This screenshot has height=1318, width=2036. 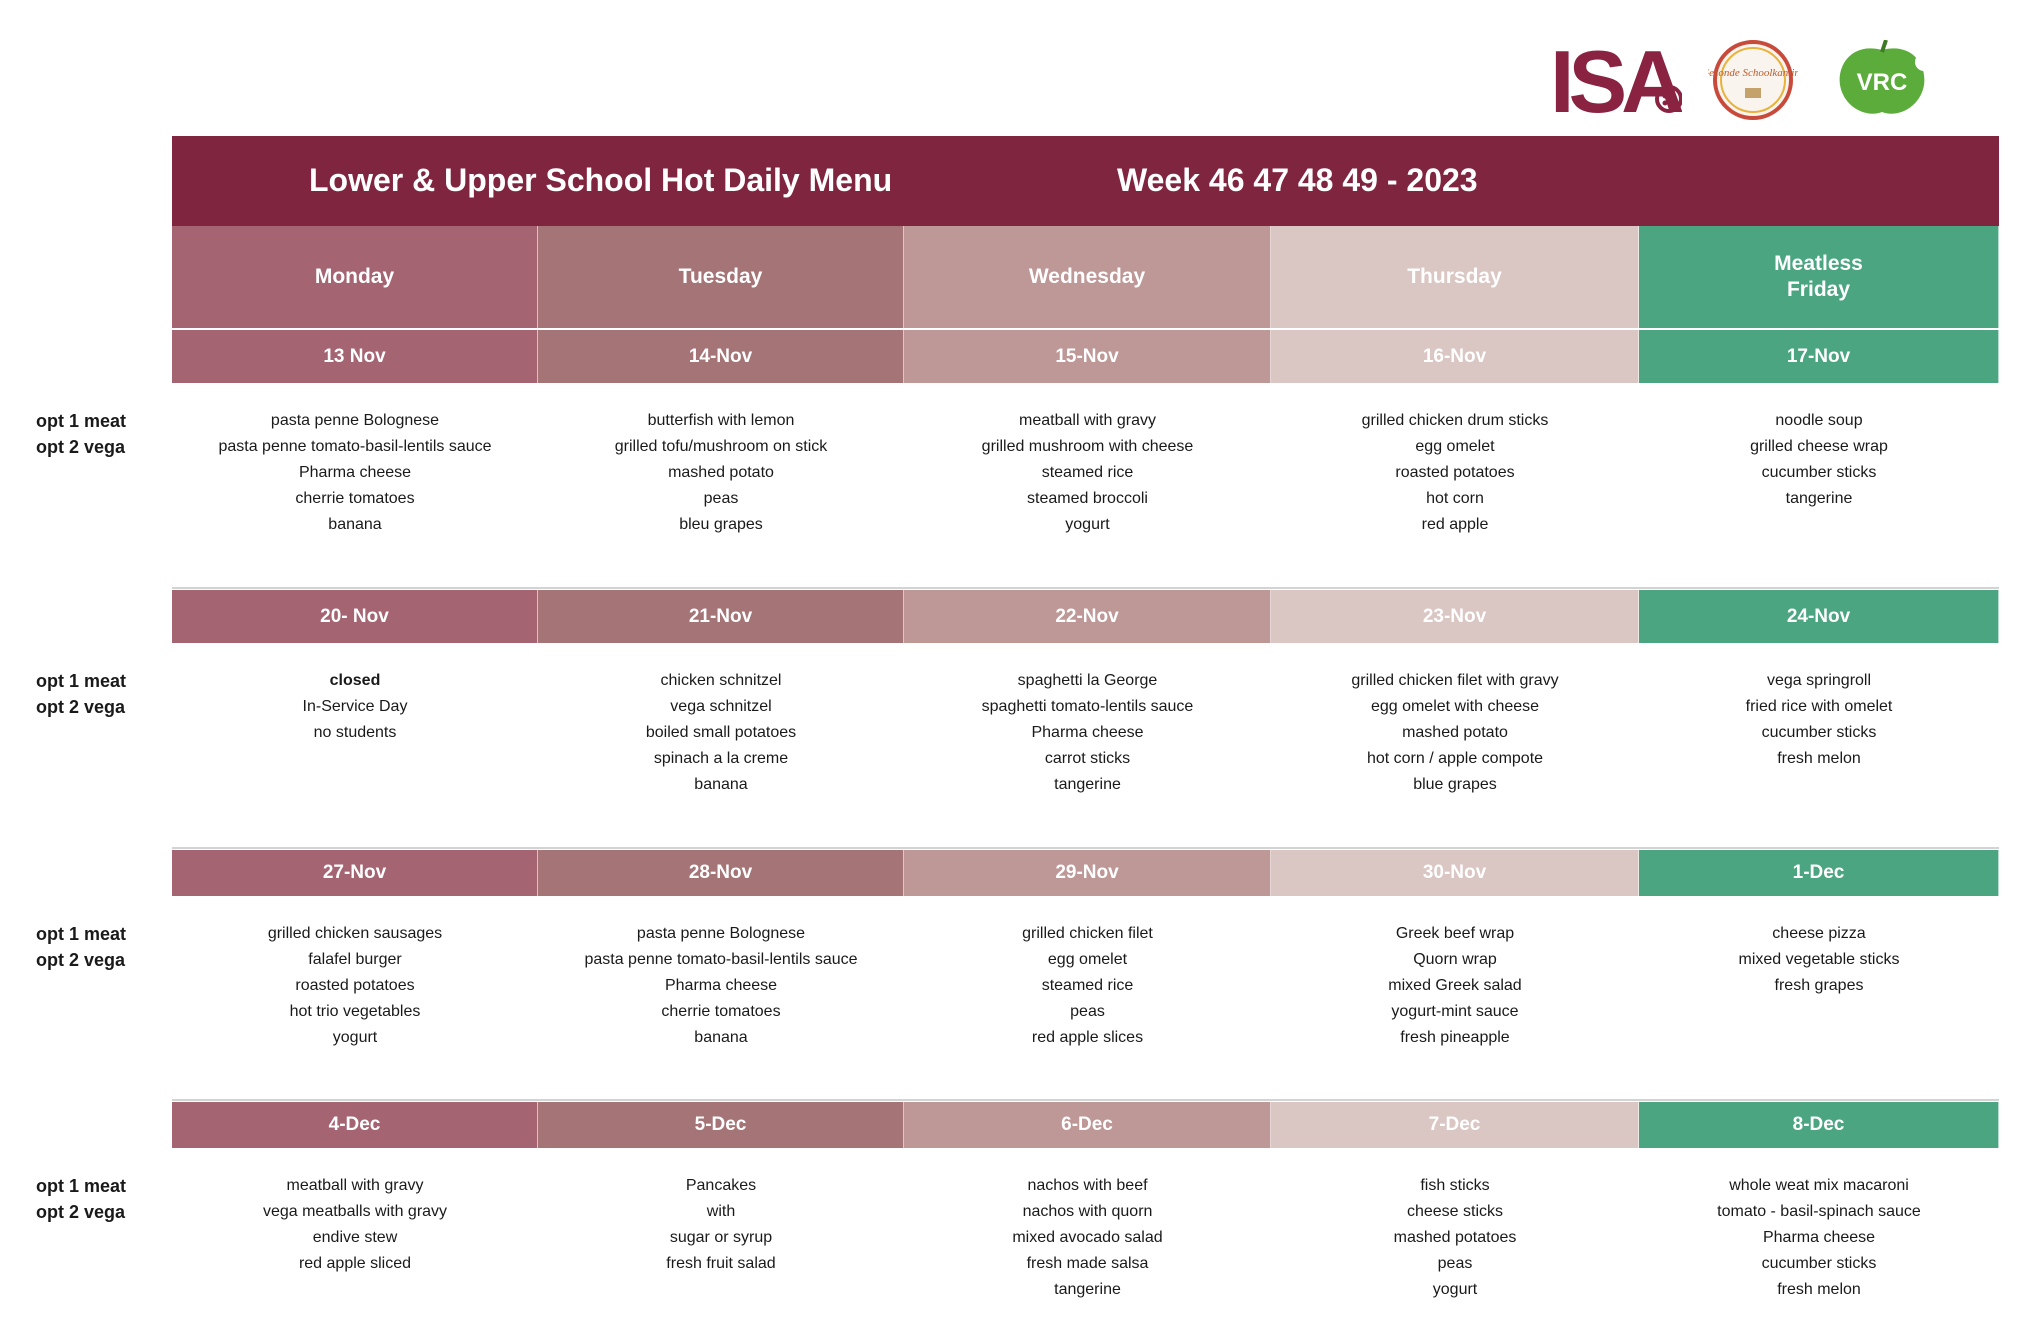 I want to click on date-cell: 5-Dec, so click(x=721, y=1125).